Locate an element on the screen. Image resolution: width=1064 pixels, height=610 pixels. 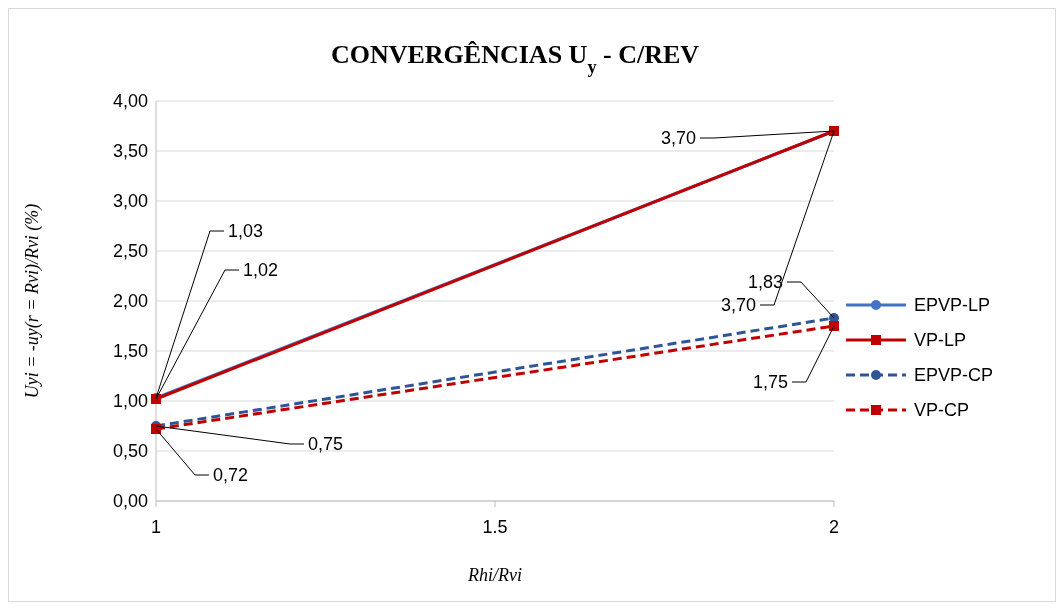
data-label: 0,72 is located at coordinates (231, 475).